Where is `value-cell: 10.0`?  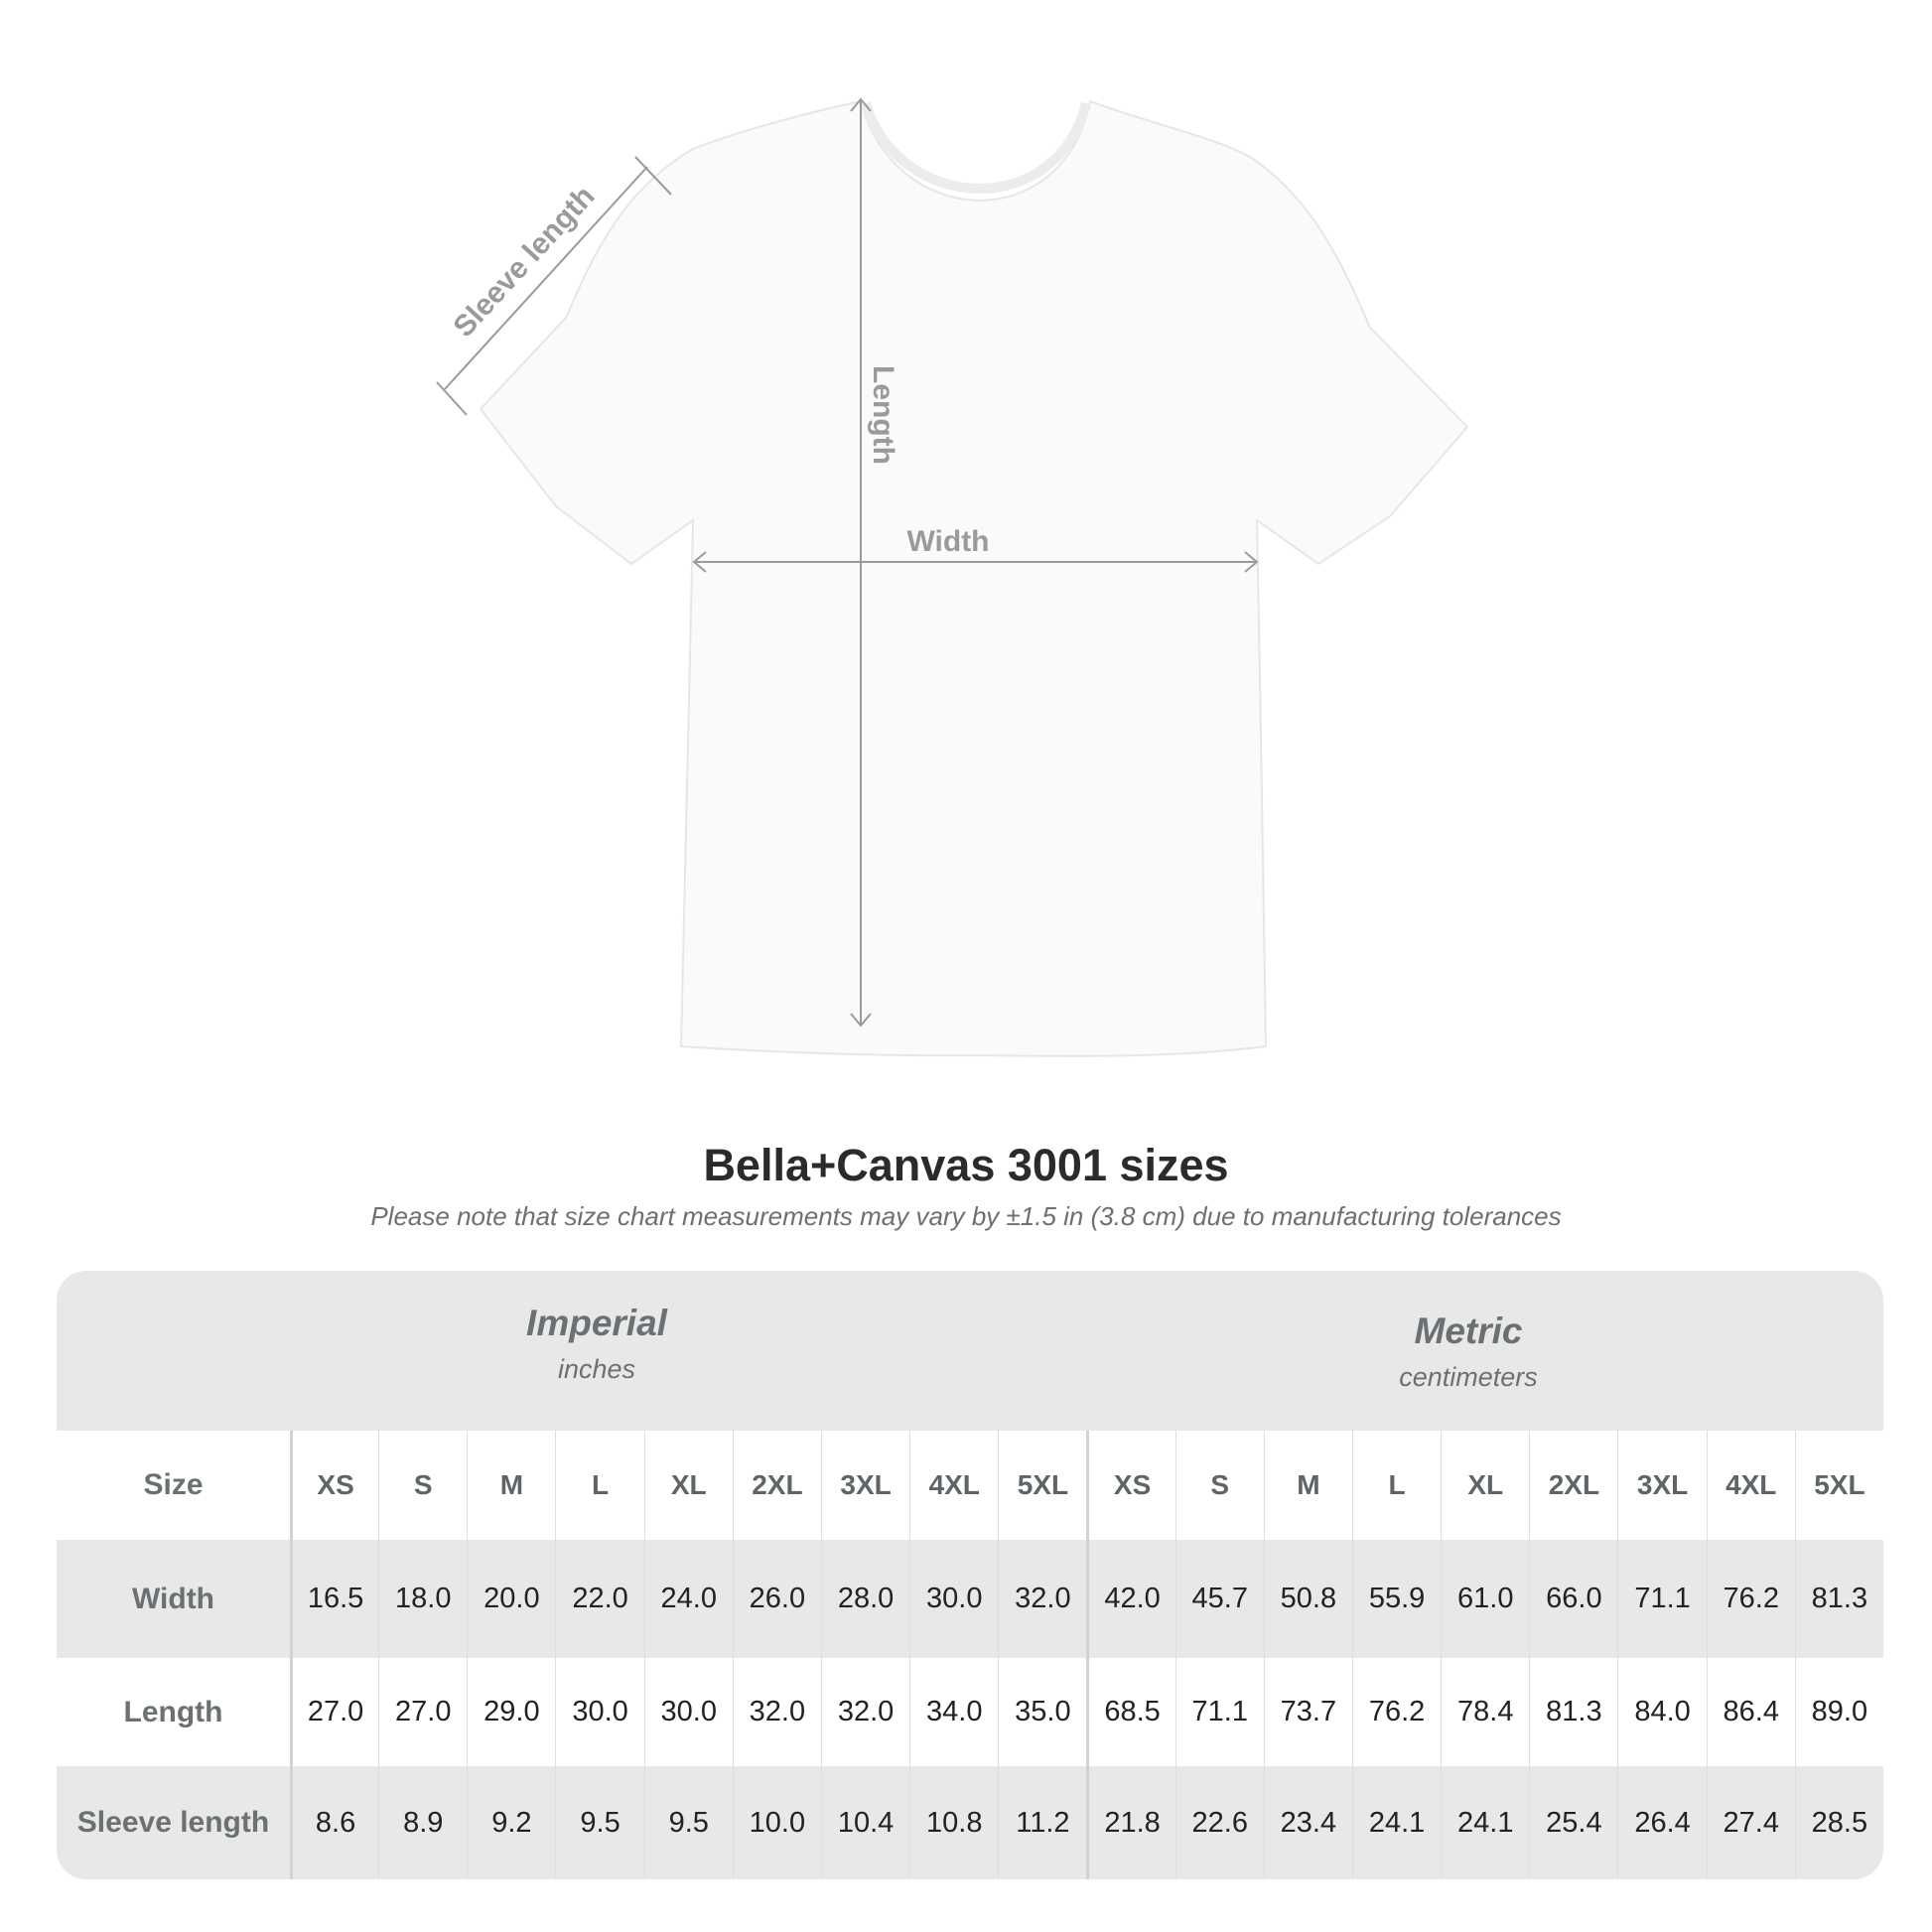 value-cell: 10.0 is located at coordinates (776, 1823).